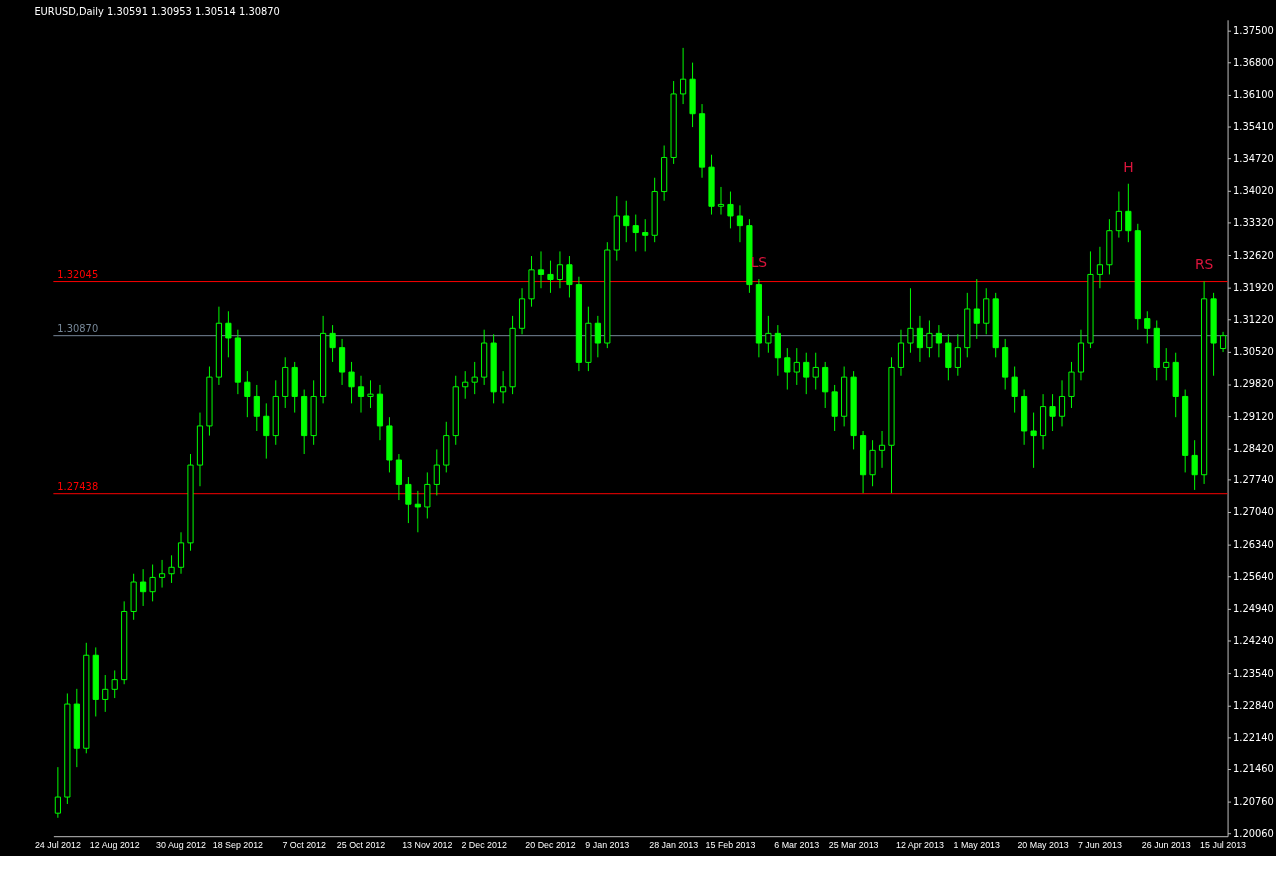 The width and height of the screenshot is (1276, 870). What do you see at coordinates (674, 844) in the screenshot?
I see `x-tick-label: 28 Jan 2013` at bounding box center [674, 844].